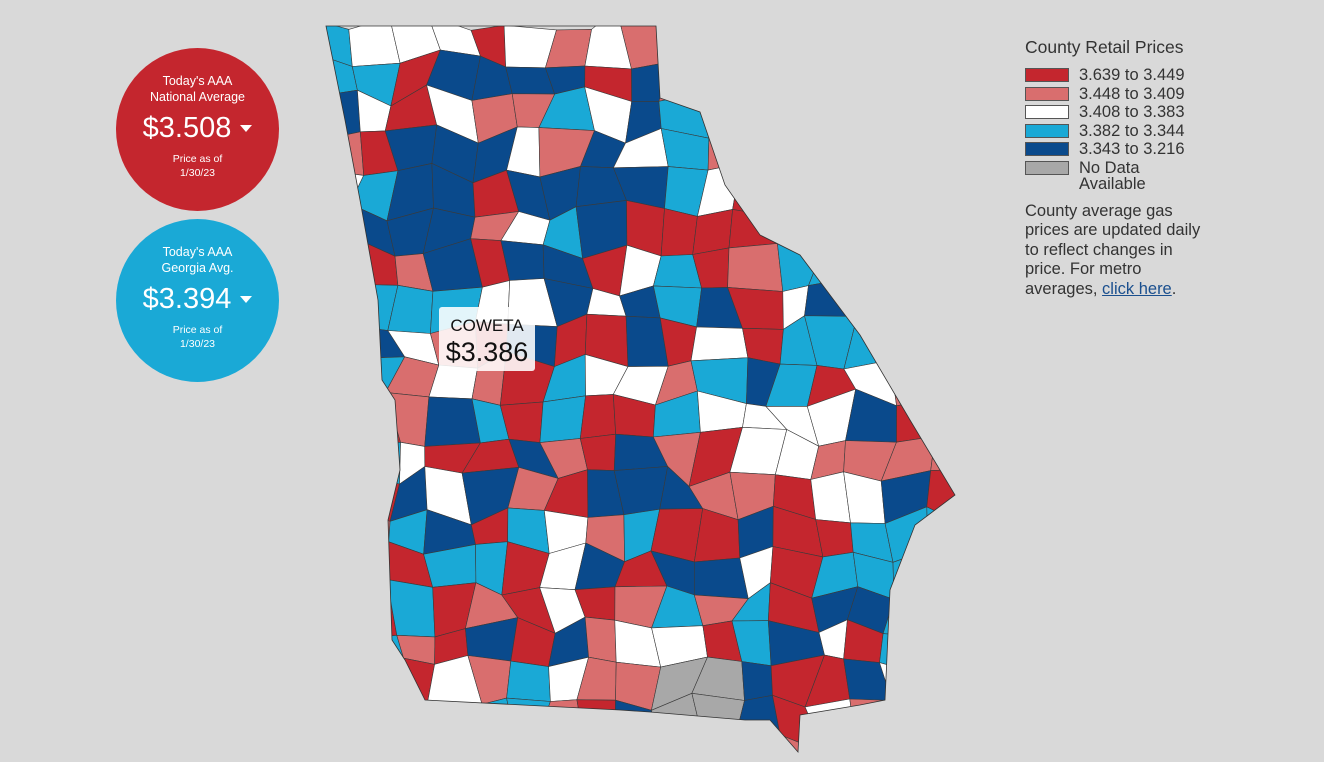 This screenshot has width=1324, height=762. I want to click on metro-averages-link: click here, so click(1137, 288).